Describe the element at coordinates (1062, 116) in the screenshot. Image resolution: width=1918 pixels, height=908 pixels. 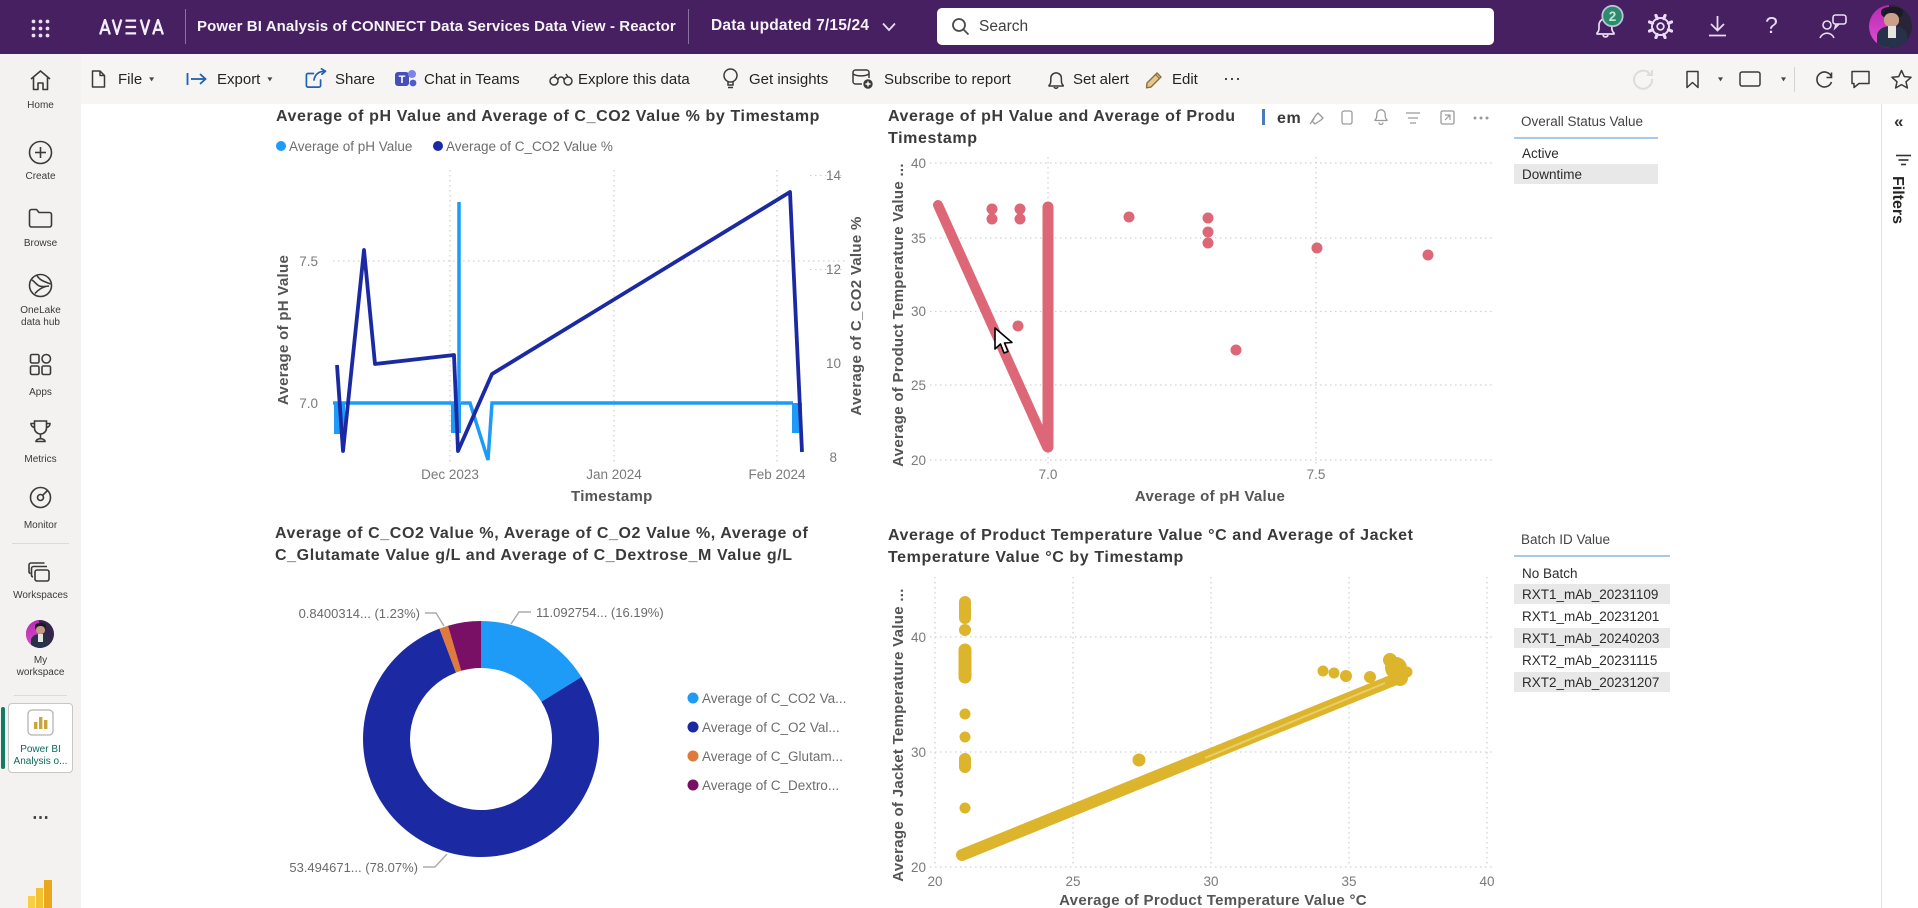
I see `svg-text:Average of pH Value and Averag: Average of pH Value and Average of Produ` at that location.